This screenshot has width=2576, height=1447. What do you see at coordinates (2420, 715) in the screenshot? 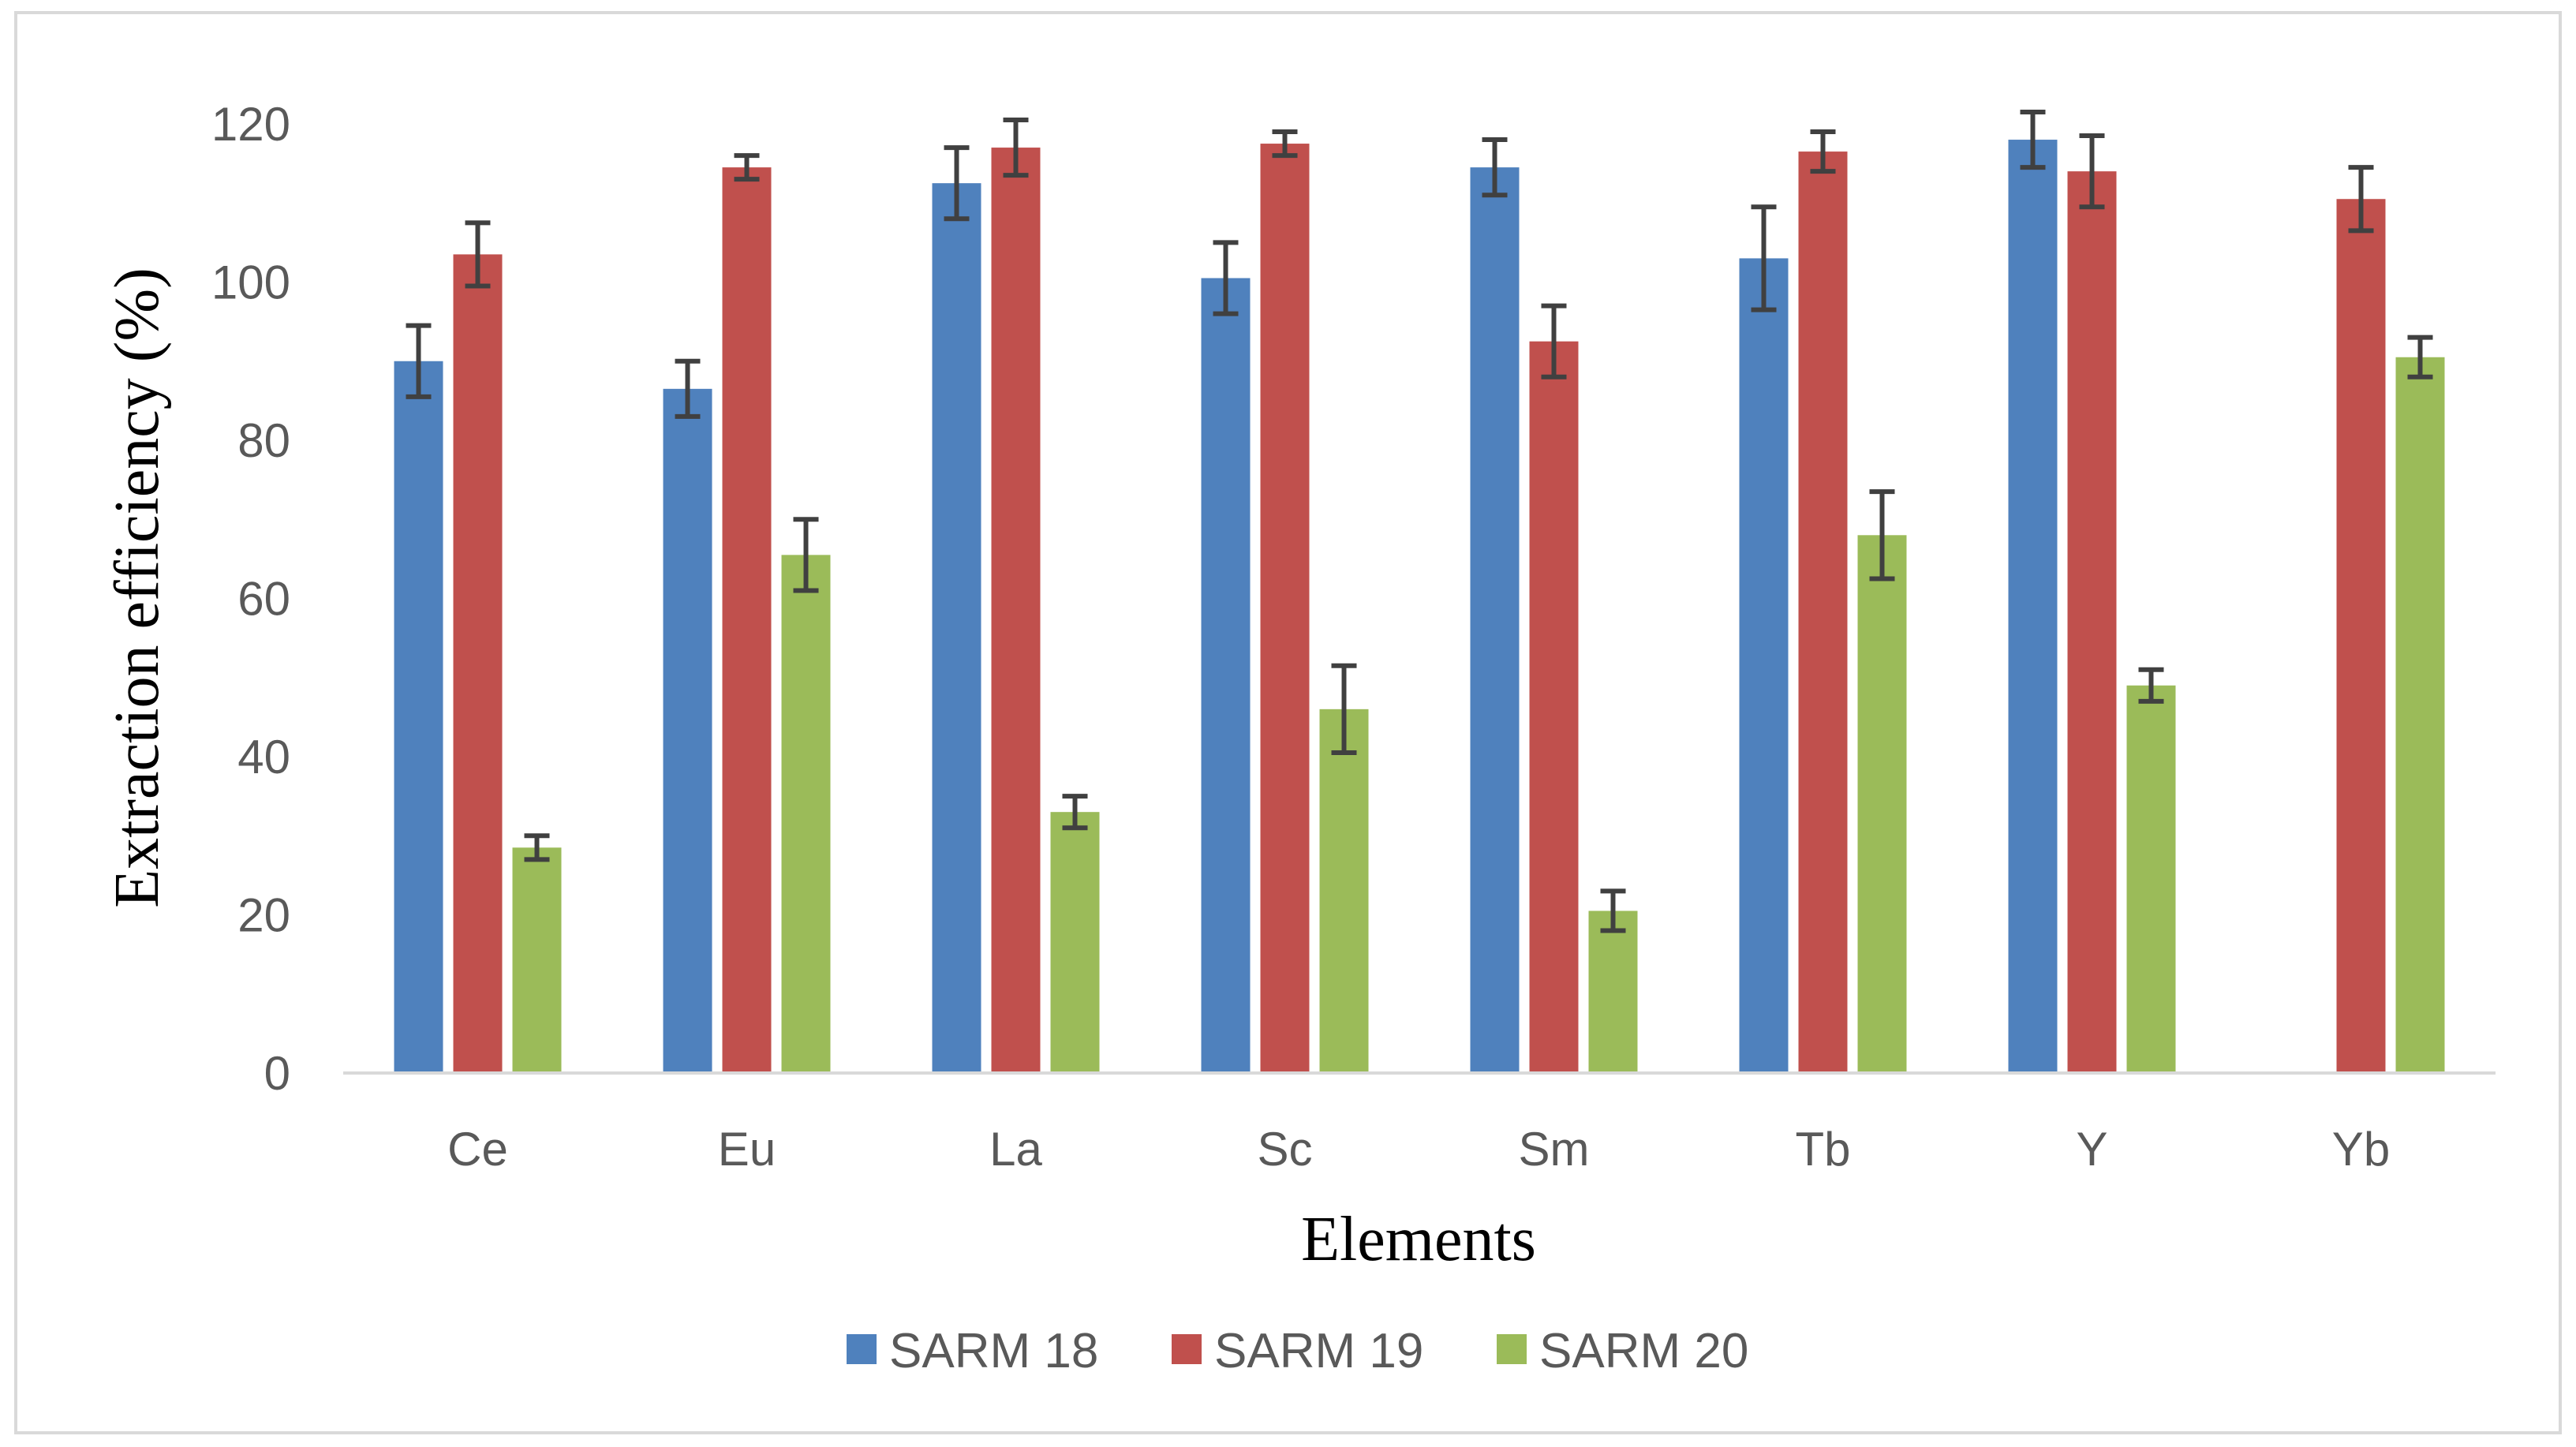
I see `bar-sarm-20-yb` at bounding box center [2420, 715].